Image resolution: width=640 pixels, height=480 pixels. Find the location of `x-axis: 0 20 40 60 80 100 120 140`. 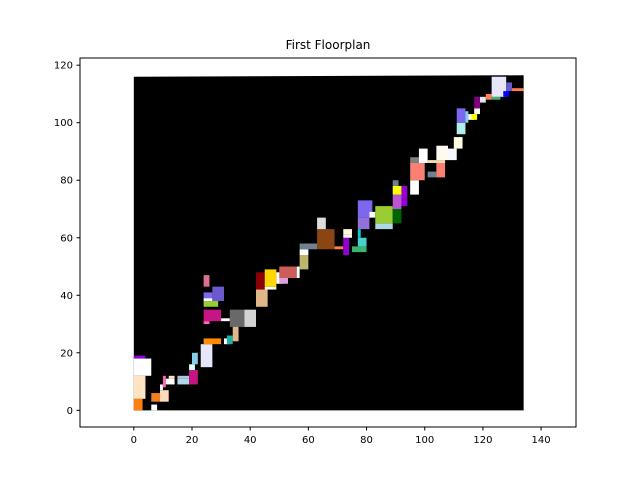

x-axis: 0 20 40 60 80 100 120 140 is located at coordinates (341, 436).